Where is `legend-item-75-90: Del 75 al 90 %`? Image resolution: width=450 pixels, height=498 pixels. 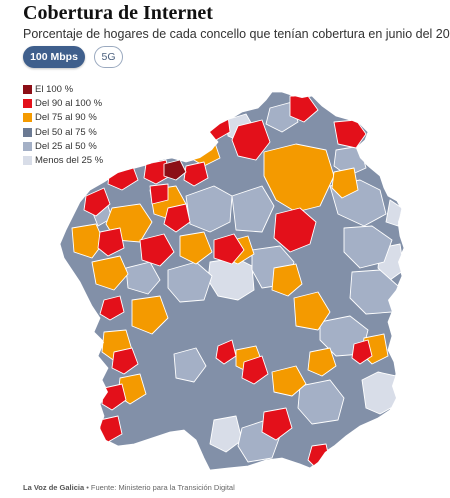 legend-item-75-90: Del 75 al 90 % is located at coordinates (63, 118).